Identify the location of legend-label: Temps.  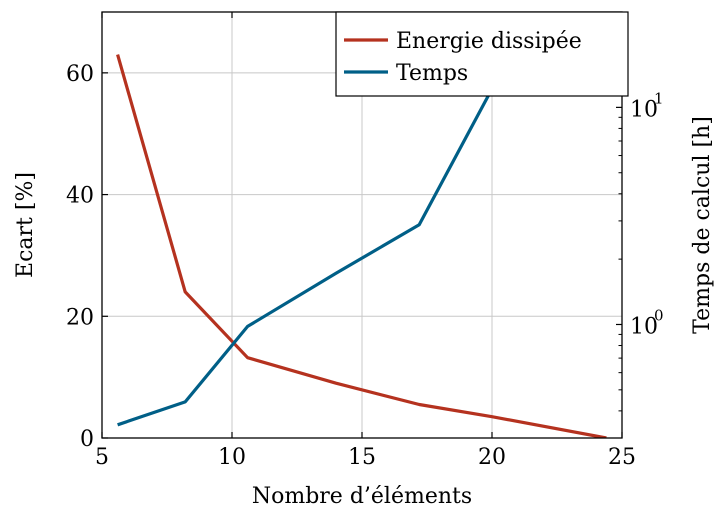
(432, 73).